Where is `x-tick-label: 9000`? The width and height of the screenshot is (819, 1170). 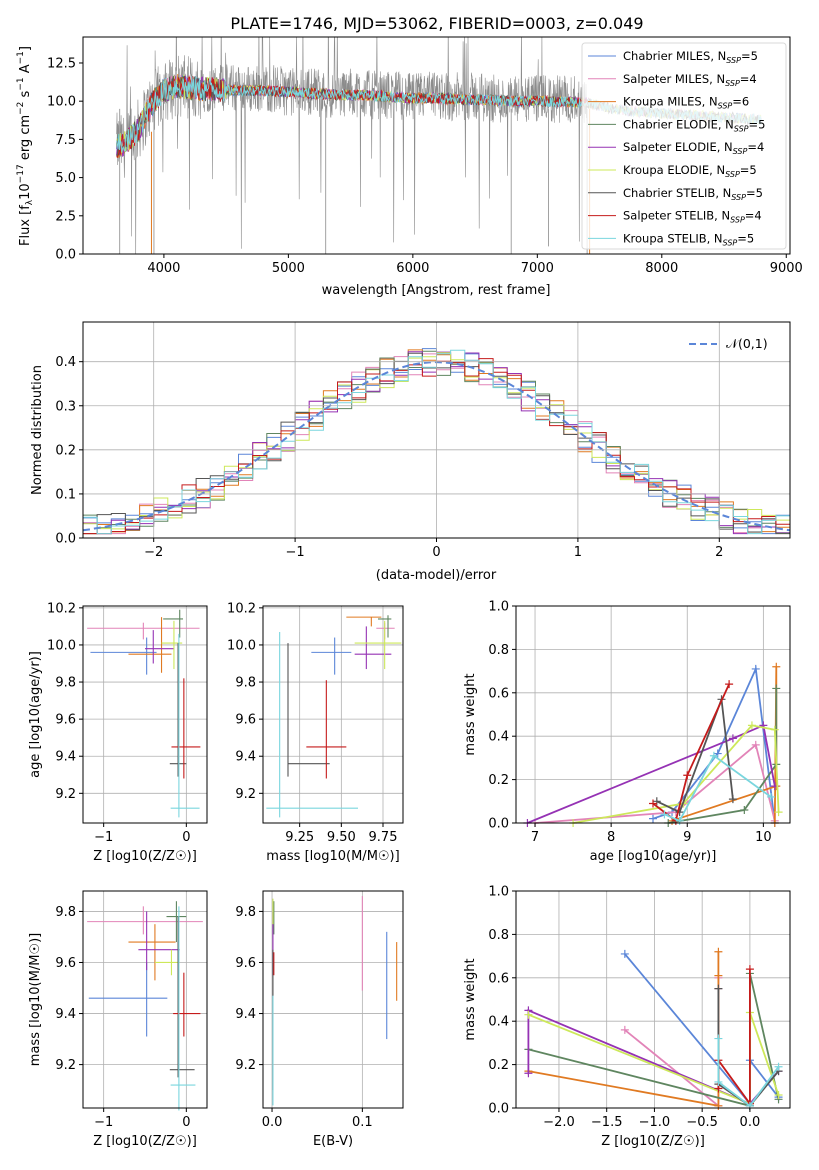 x-tick-label: 9000 is located at coordinates (786, 268).